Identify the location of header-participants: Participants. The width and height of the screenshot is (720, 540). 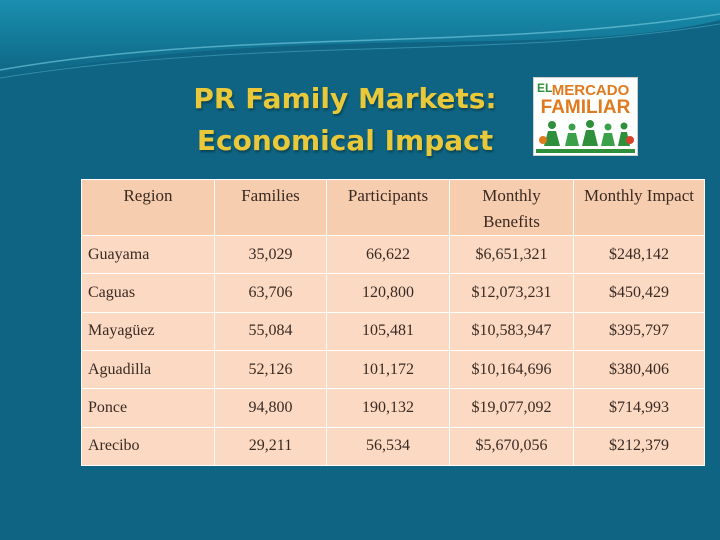
(388, 207).